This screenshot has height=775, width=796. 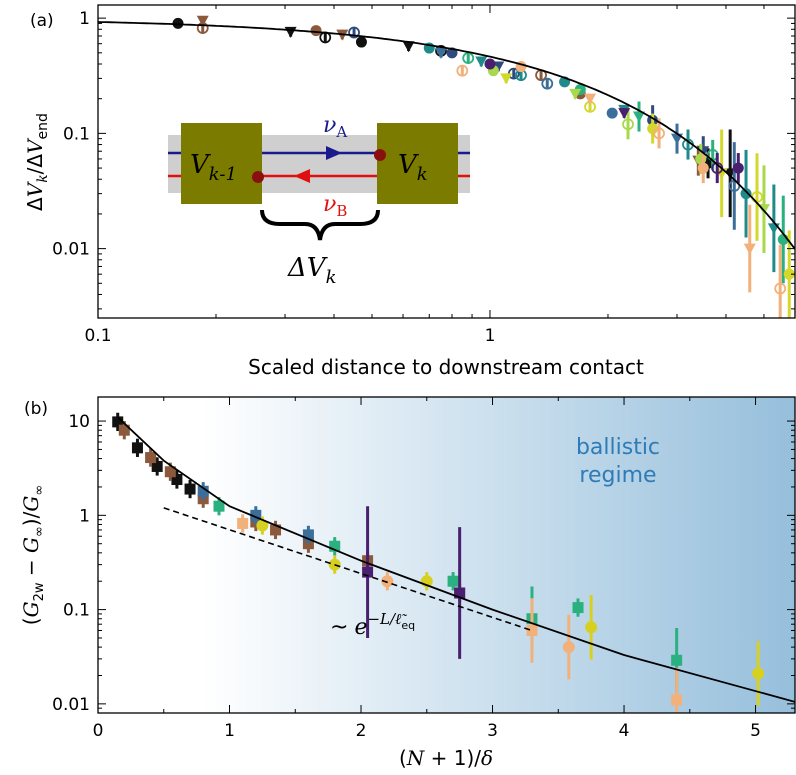 What do you see at coordinates (36, 409) in the screenshot?
I see `panel-b-label: (b)` at bounding box center [36, 409].